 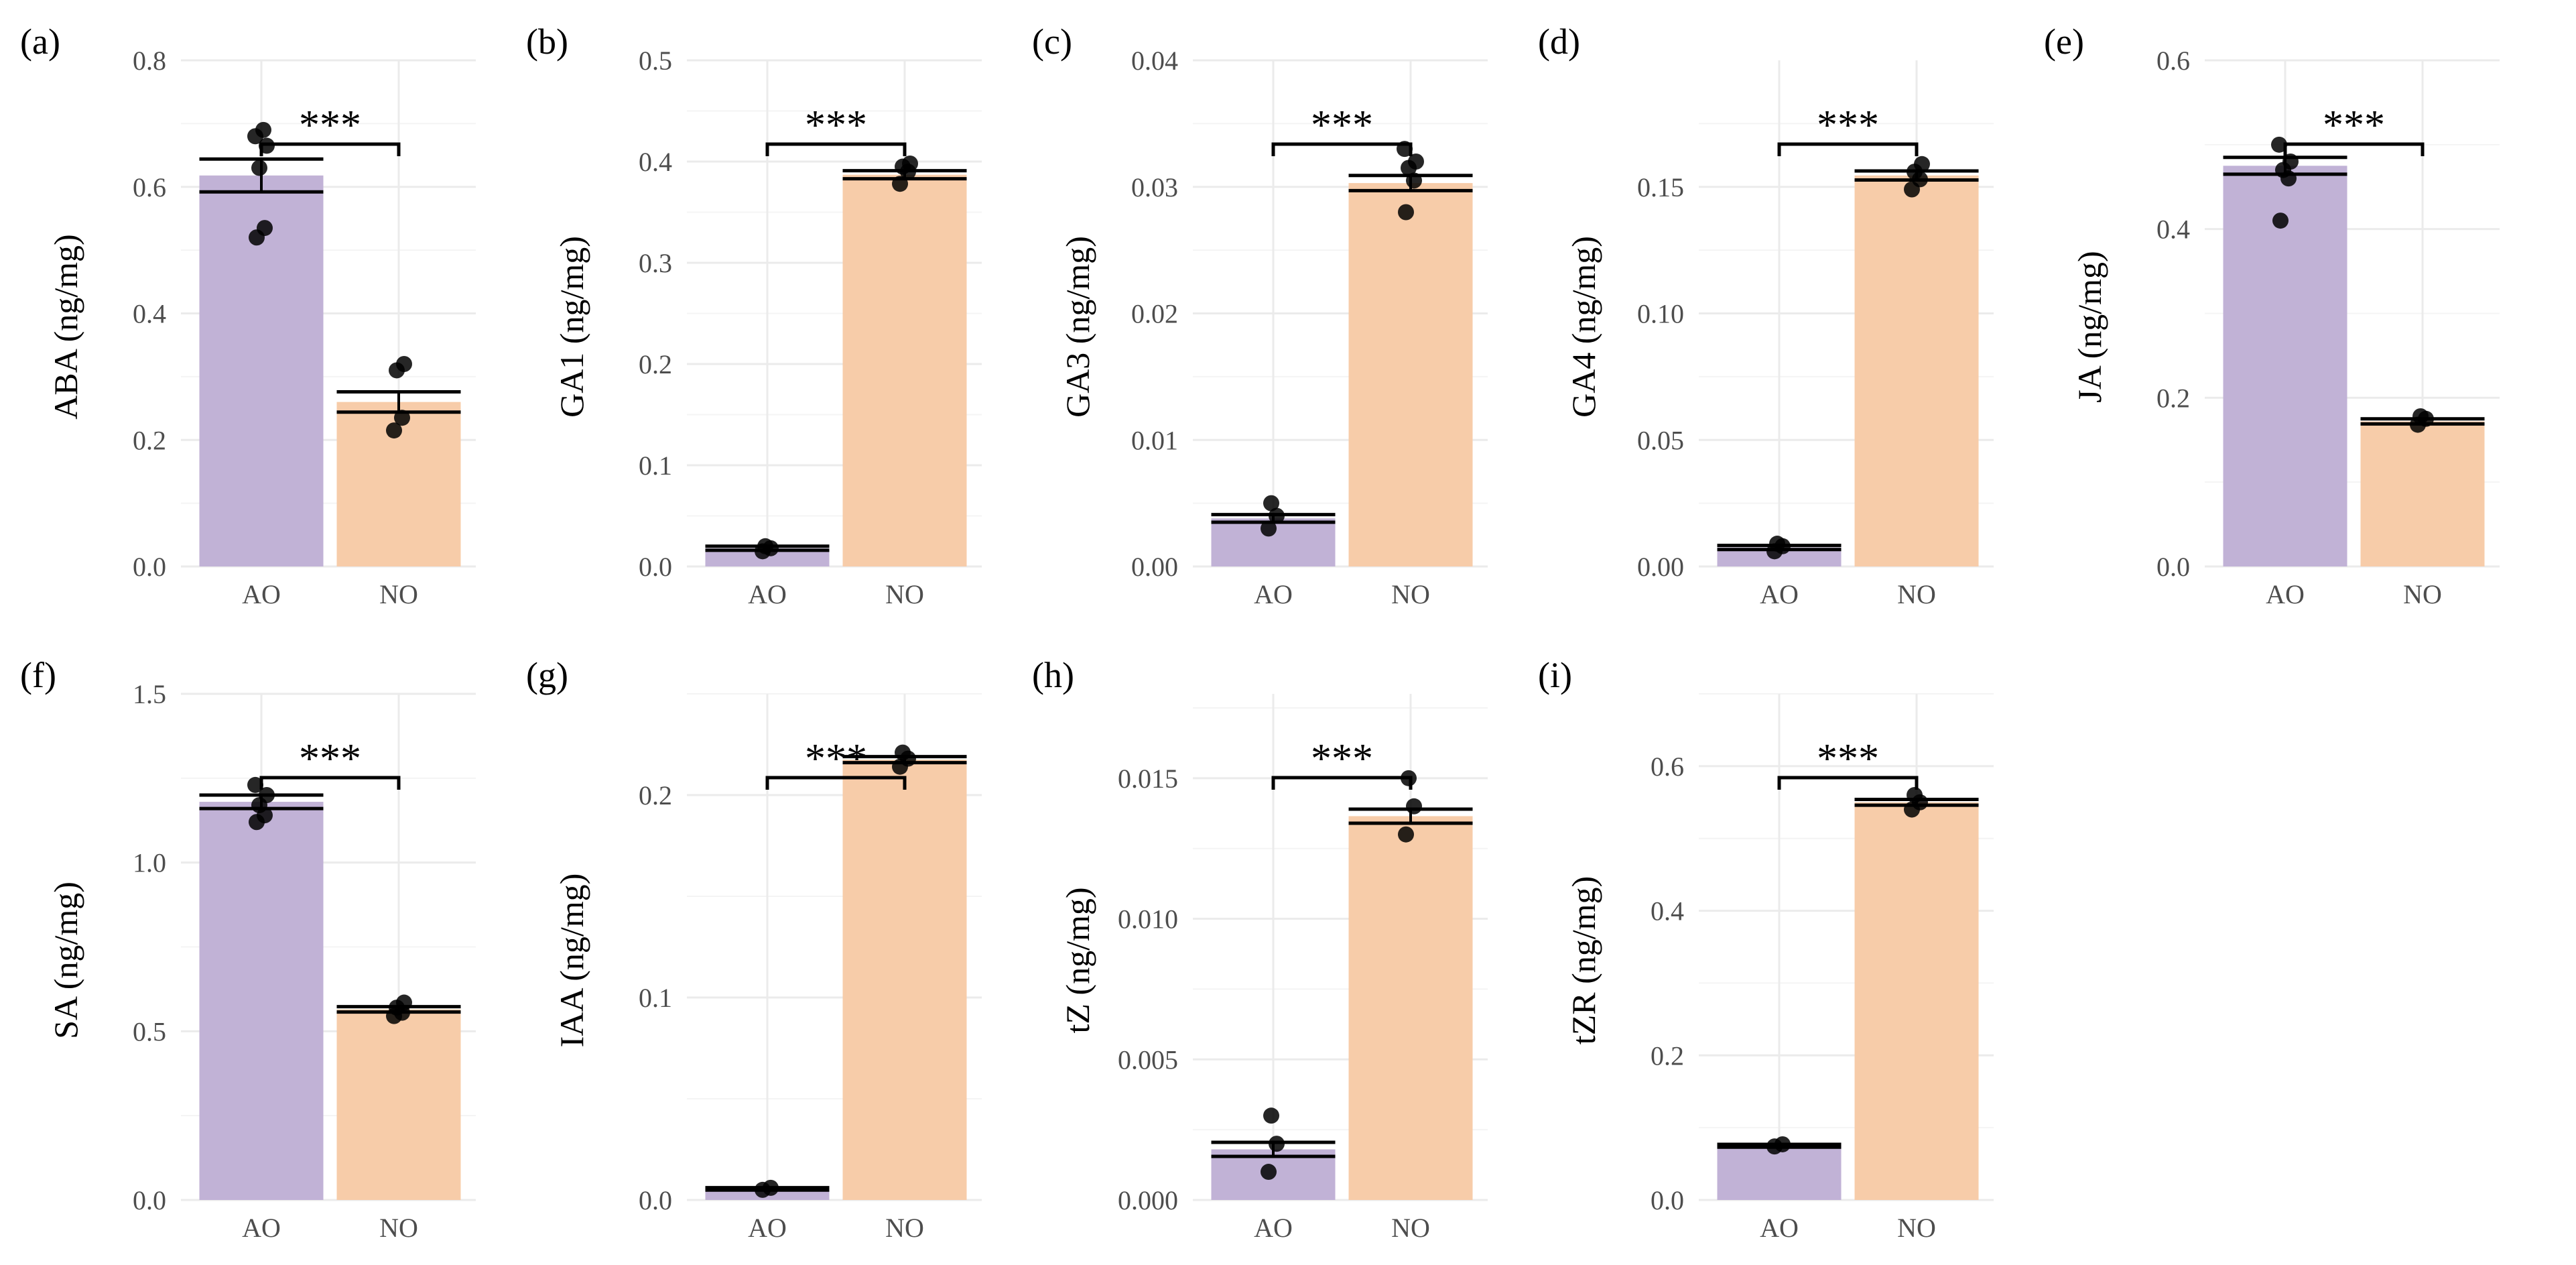 I want to click on panel-h: 0.000 0.005 0.010 0.015 AO NO tZ (ng/mg) (h) ***, so click(x=1260, y=949).